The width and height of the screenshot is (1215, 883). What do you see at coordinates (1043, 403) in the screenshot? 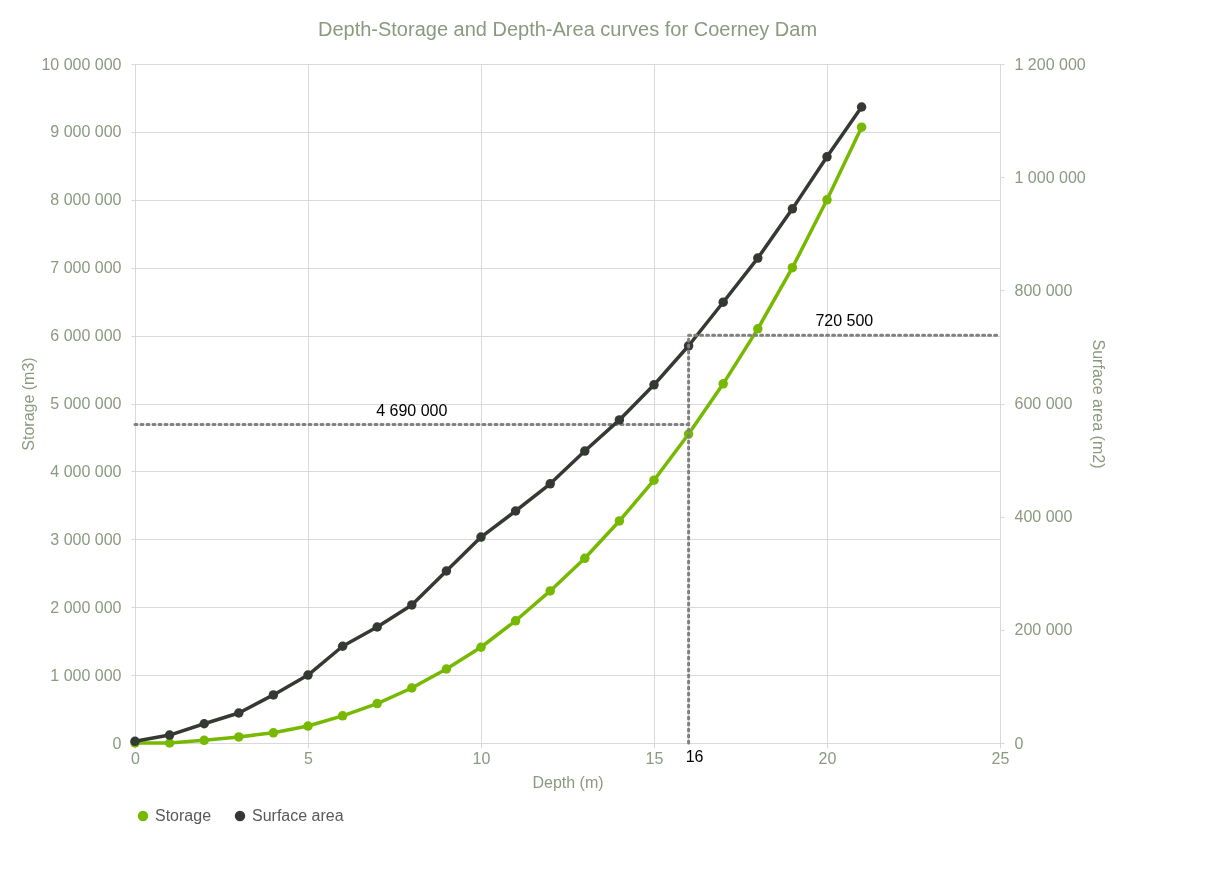
I see `y2-tick-label: 600 000` at bounding box center [1043, 403].